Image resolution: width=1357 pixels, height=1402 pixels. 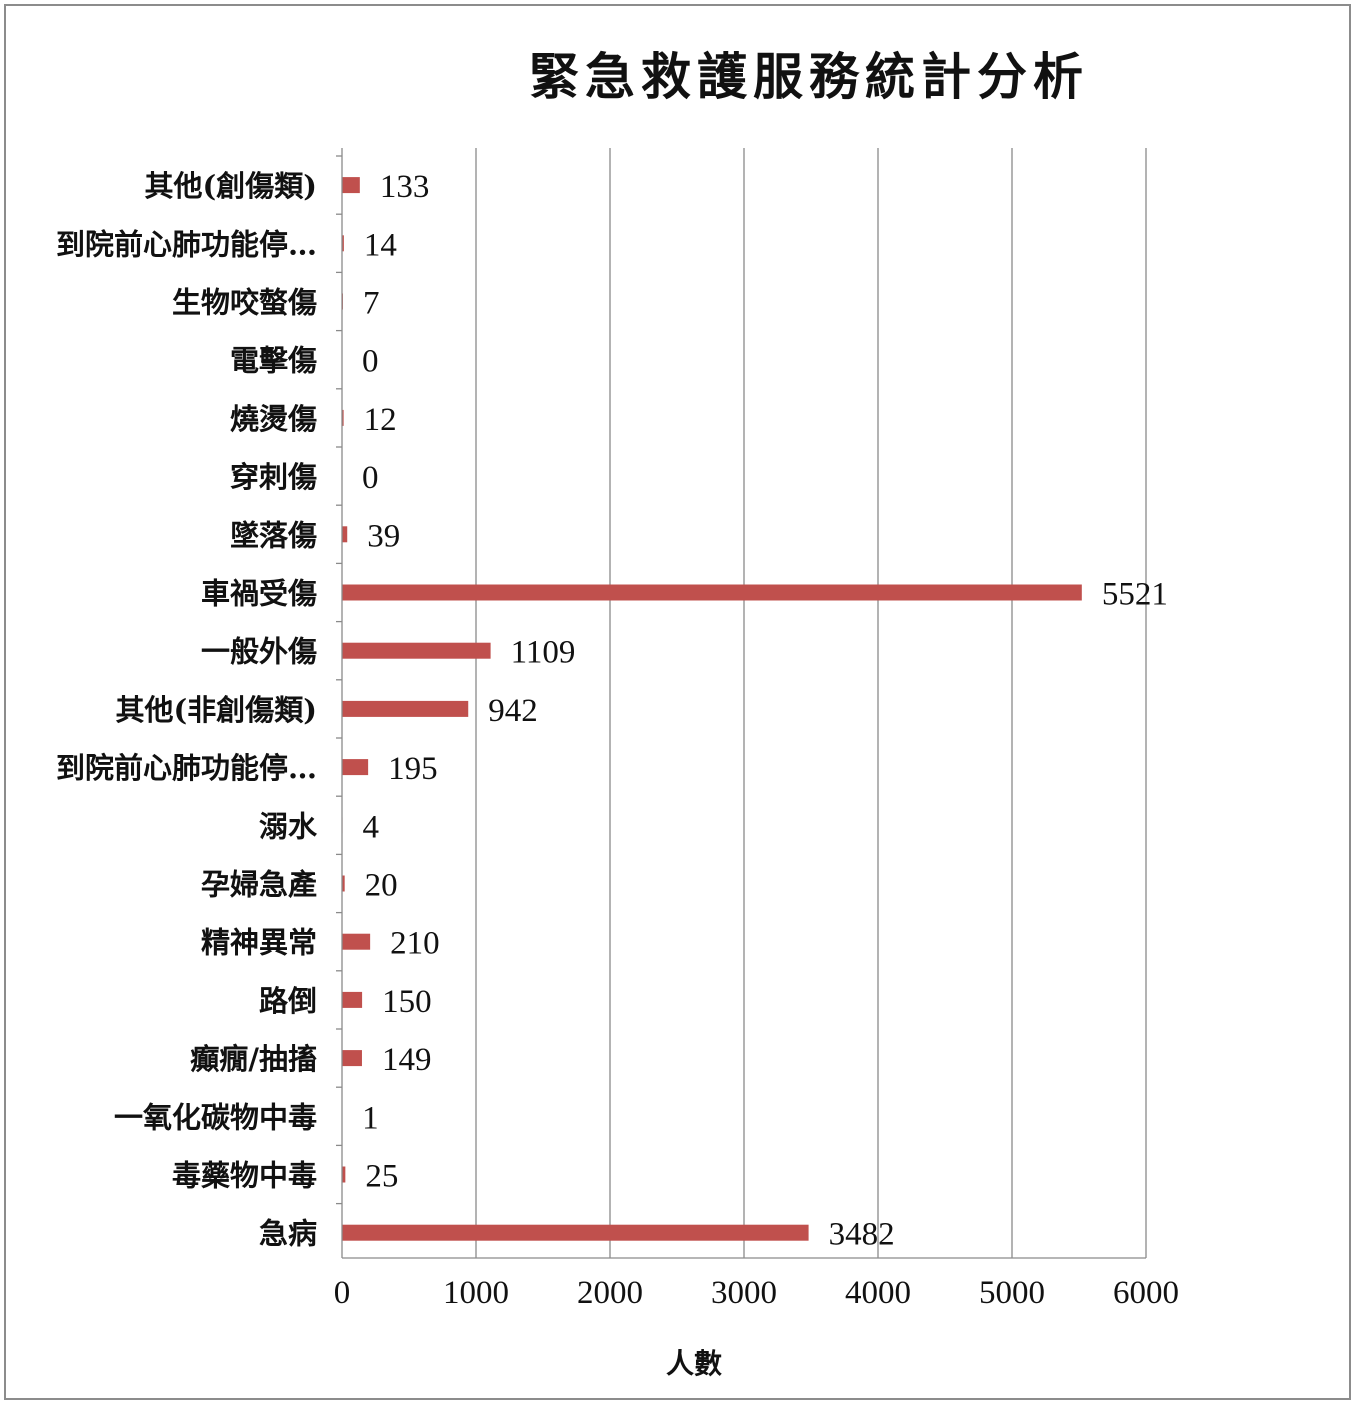 I want to click on category-label: 車禍受傷, so click(x=259, y=594).